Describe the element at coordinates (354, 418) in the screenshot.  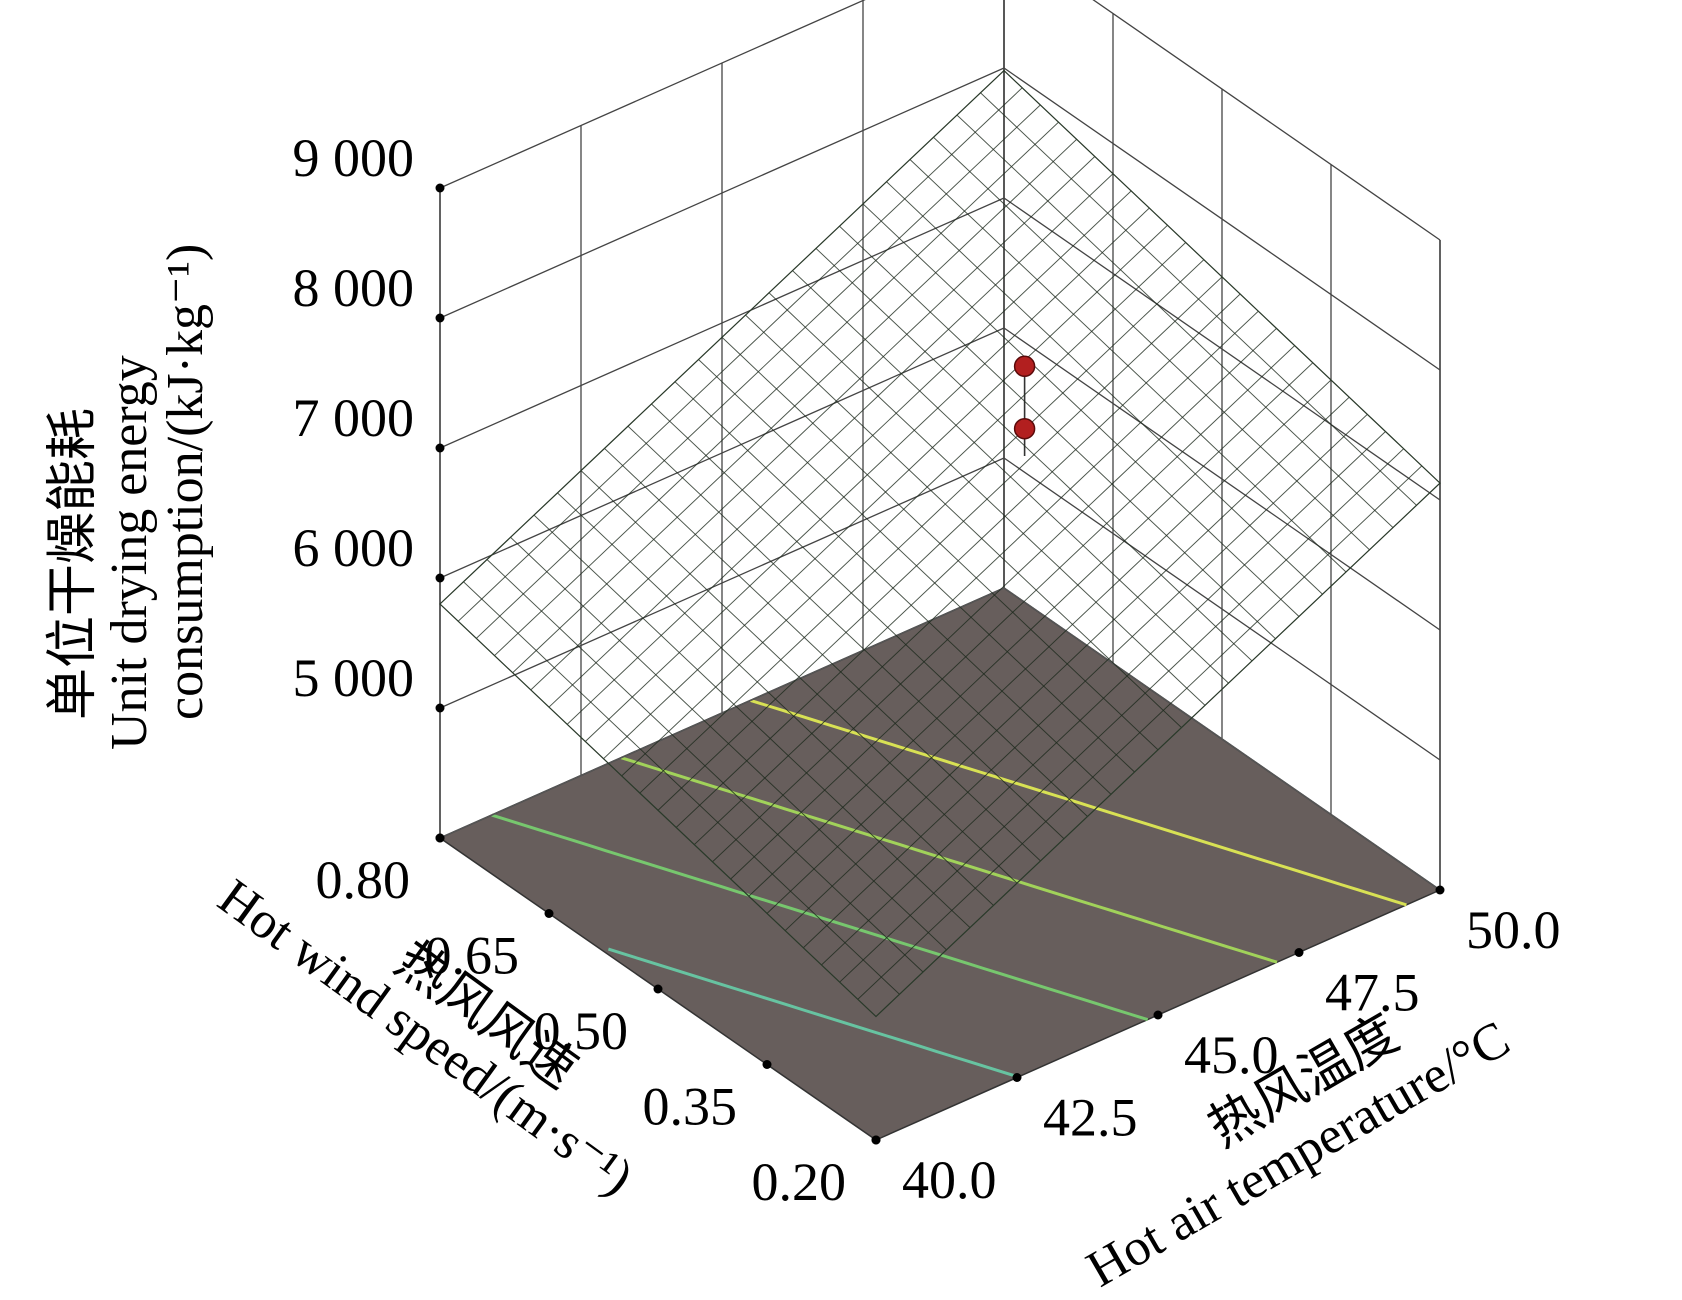
I see `z-tick-label: 7 000` at that location.